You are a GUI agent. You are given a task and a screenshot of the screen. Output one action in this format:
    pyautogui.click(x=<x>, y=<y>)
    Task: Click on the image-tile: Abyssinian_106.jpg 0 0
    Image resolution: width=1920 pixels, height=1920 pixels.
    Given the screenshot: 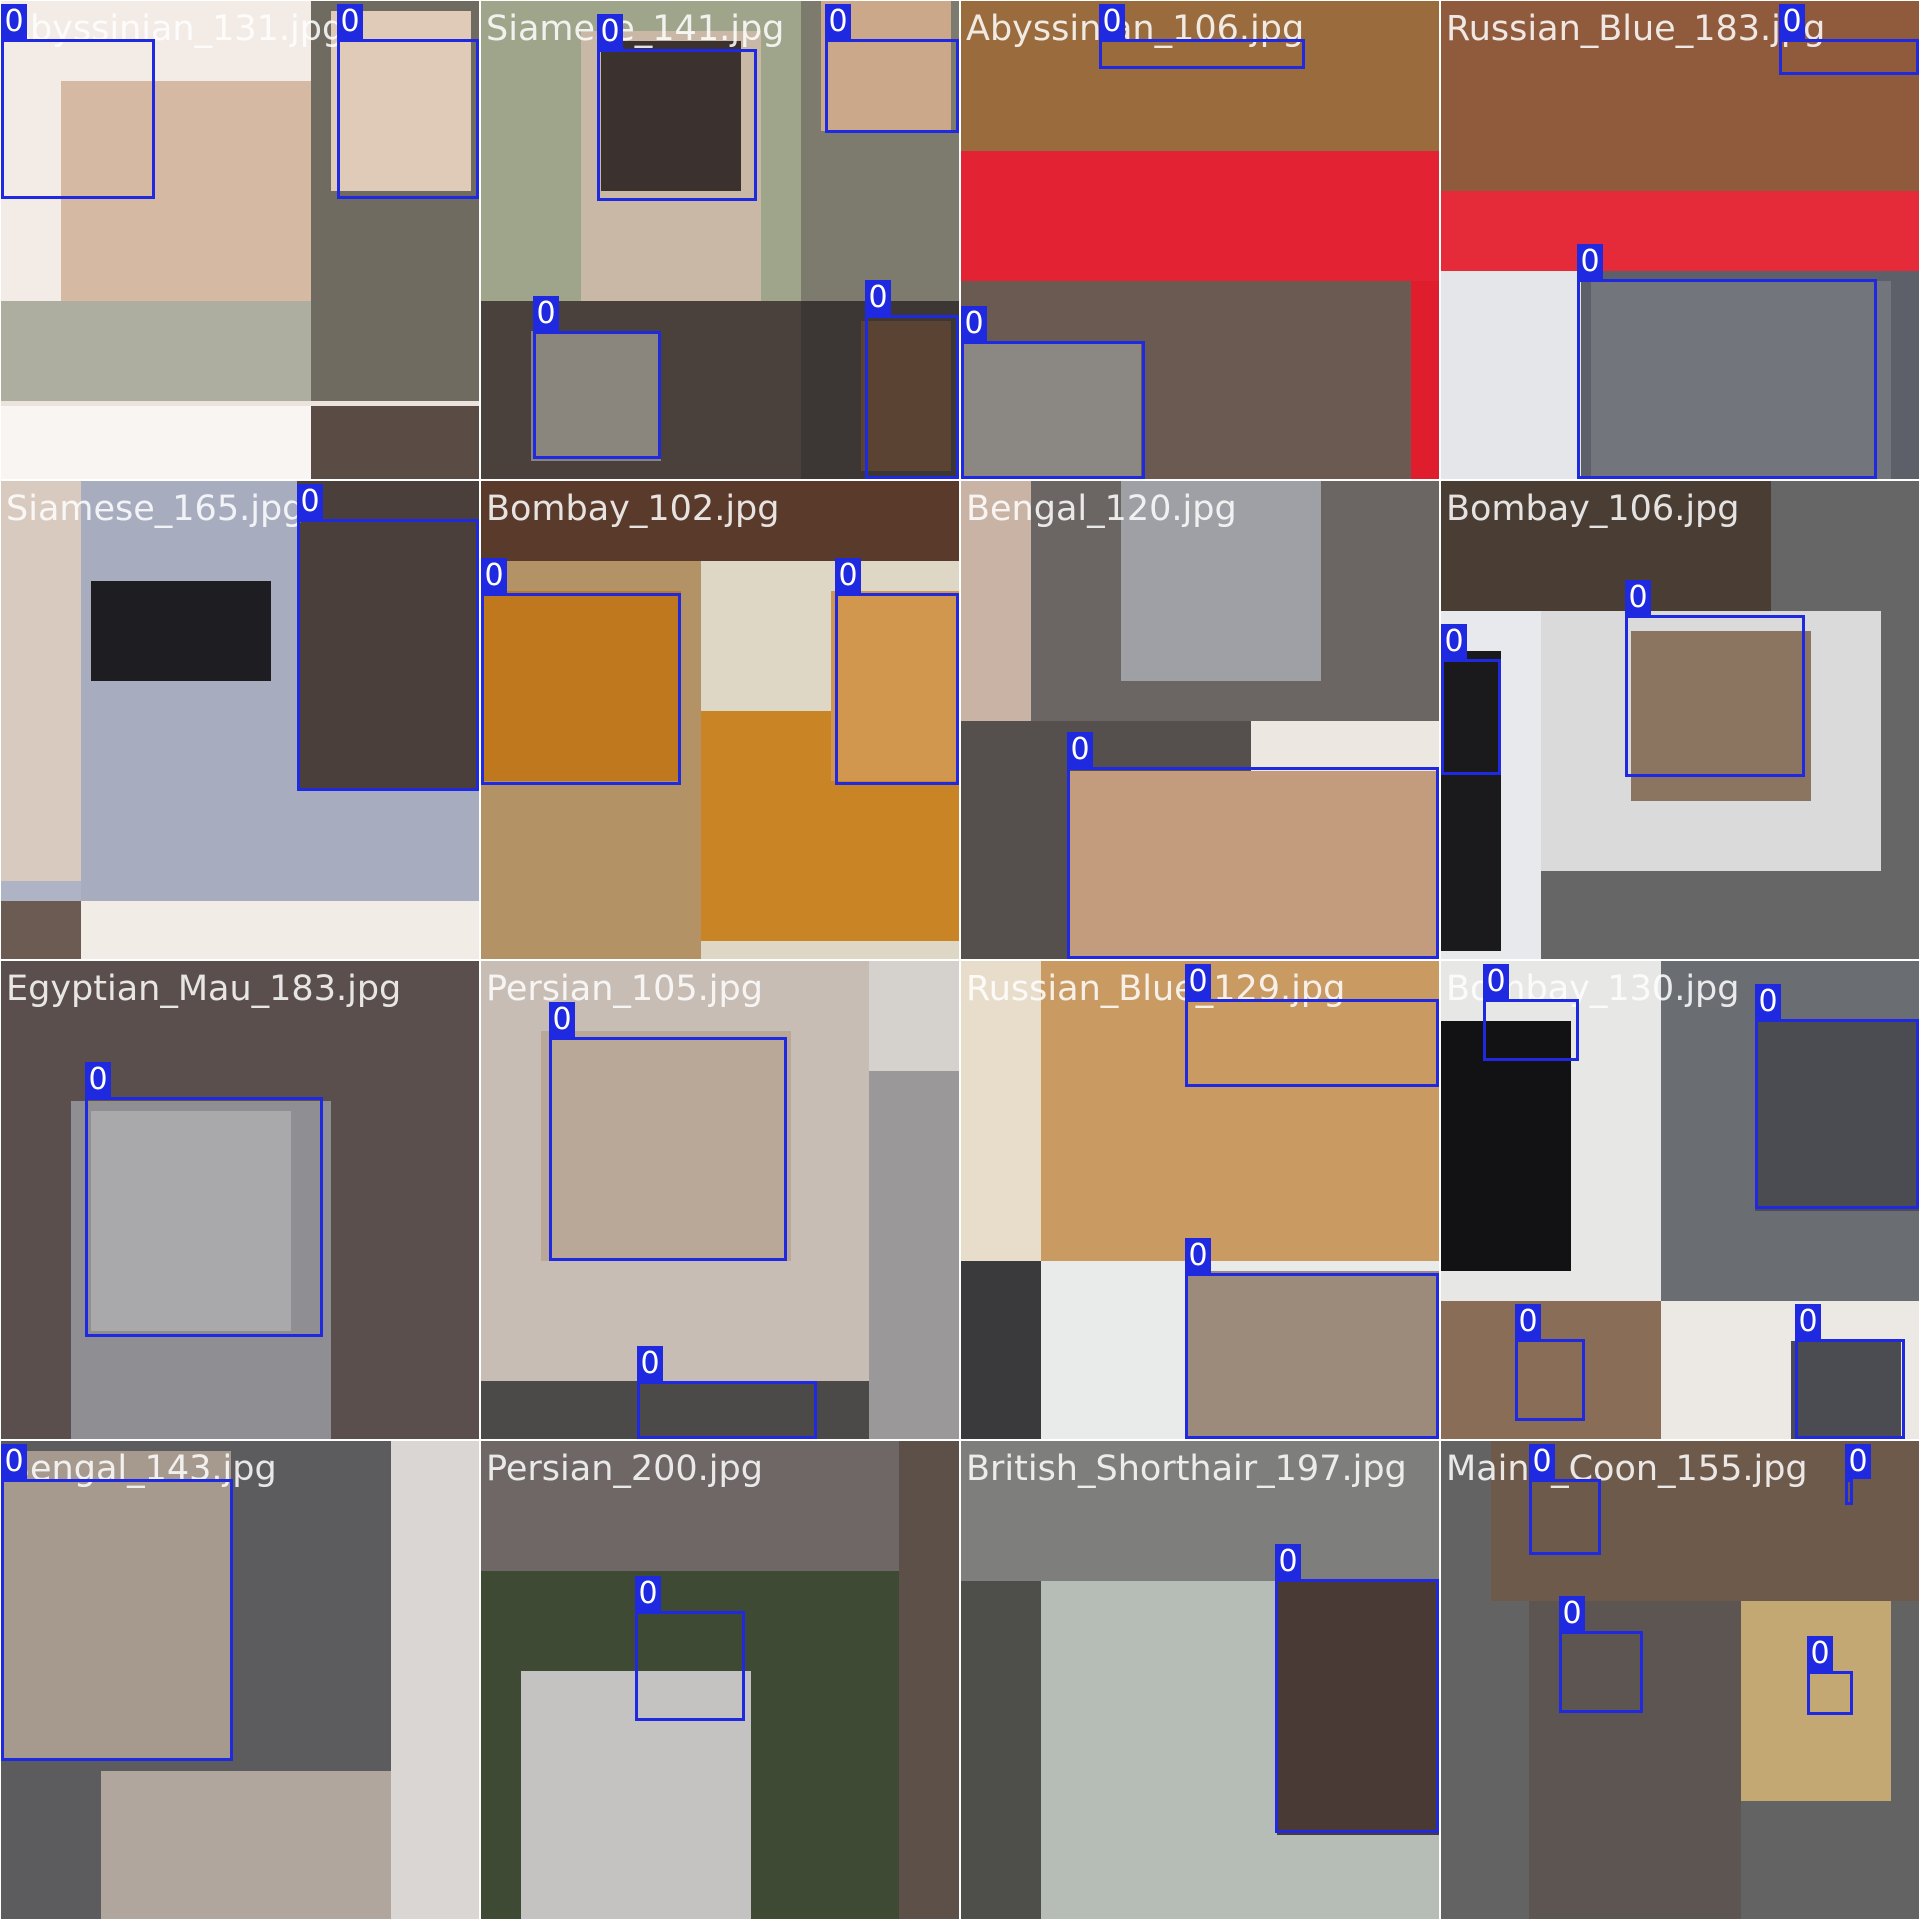 What is the action you would take?
    pyautogui.click(x=1200, y=240)
    